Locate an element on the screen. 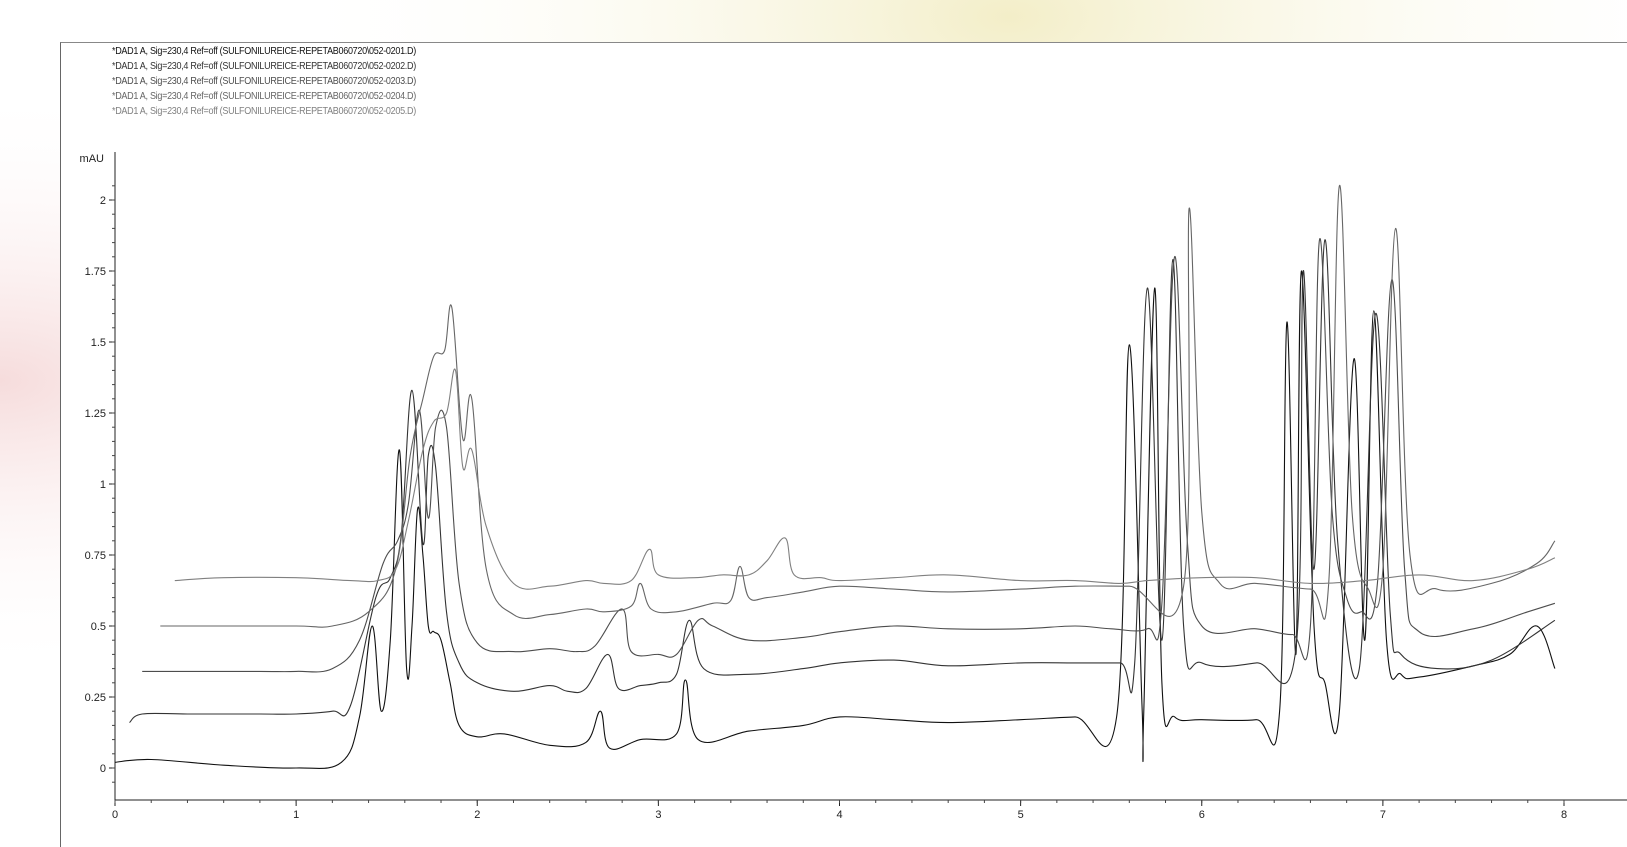  x-tick-label: 6 is located at coordinates (1202, 815).